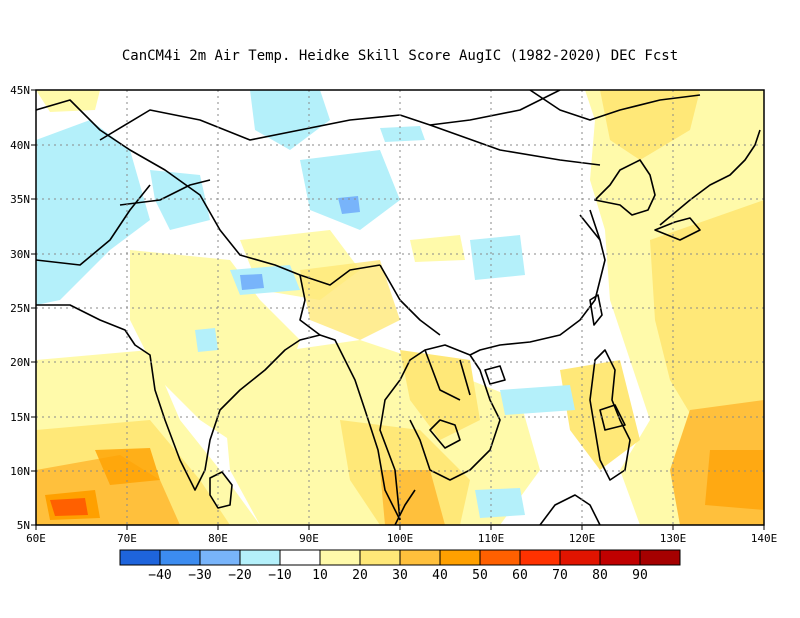  I want to click on lon-label: 140E, so click(764, 538).